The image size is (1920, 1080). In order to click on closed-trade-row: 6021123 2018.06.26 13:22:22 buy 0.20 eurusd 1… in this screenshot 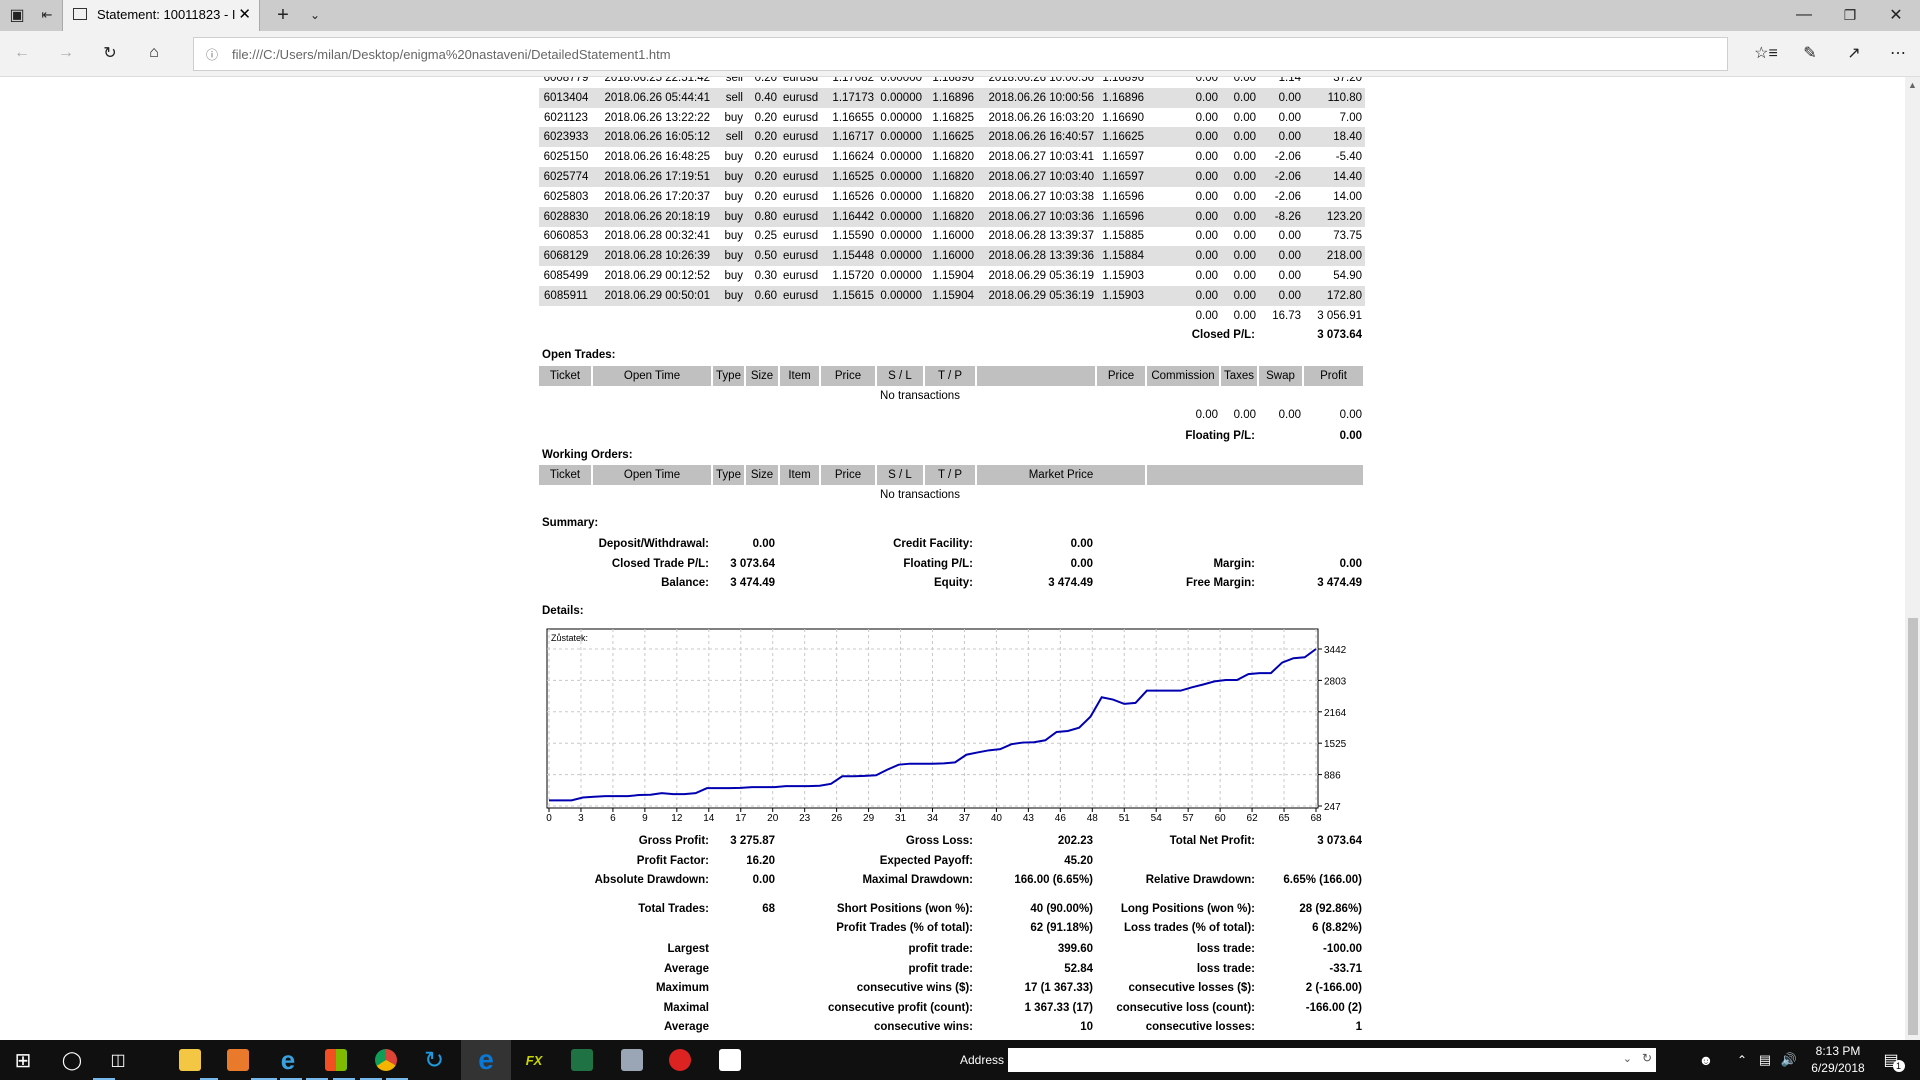, I will do `click(952, 118)`.